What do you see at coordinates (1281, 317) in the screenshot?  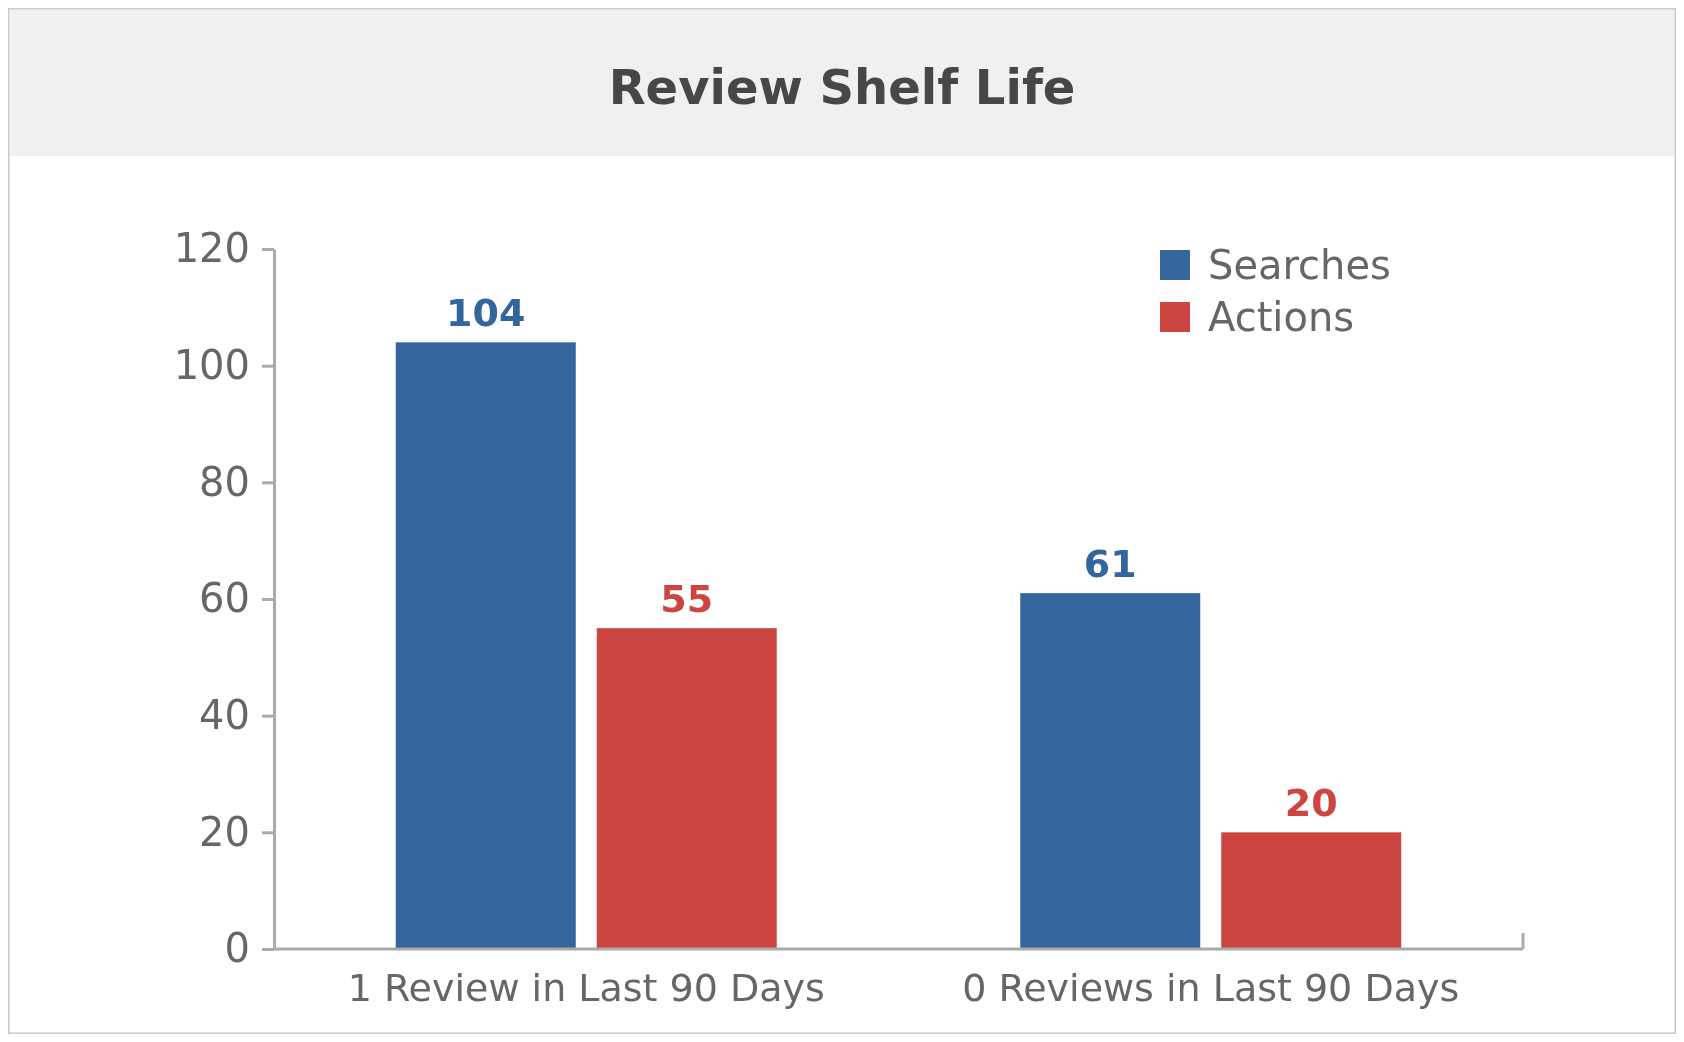 I see `legend-label: Actions` at bounding box center [1281, 317].